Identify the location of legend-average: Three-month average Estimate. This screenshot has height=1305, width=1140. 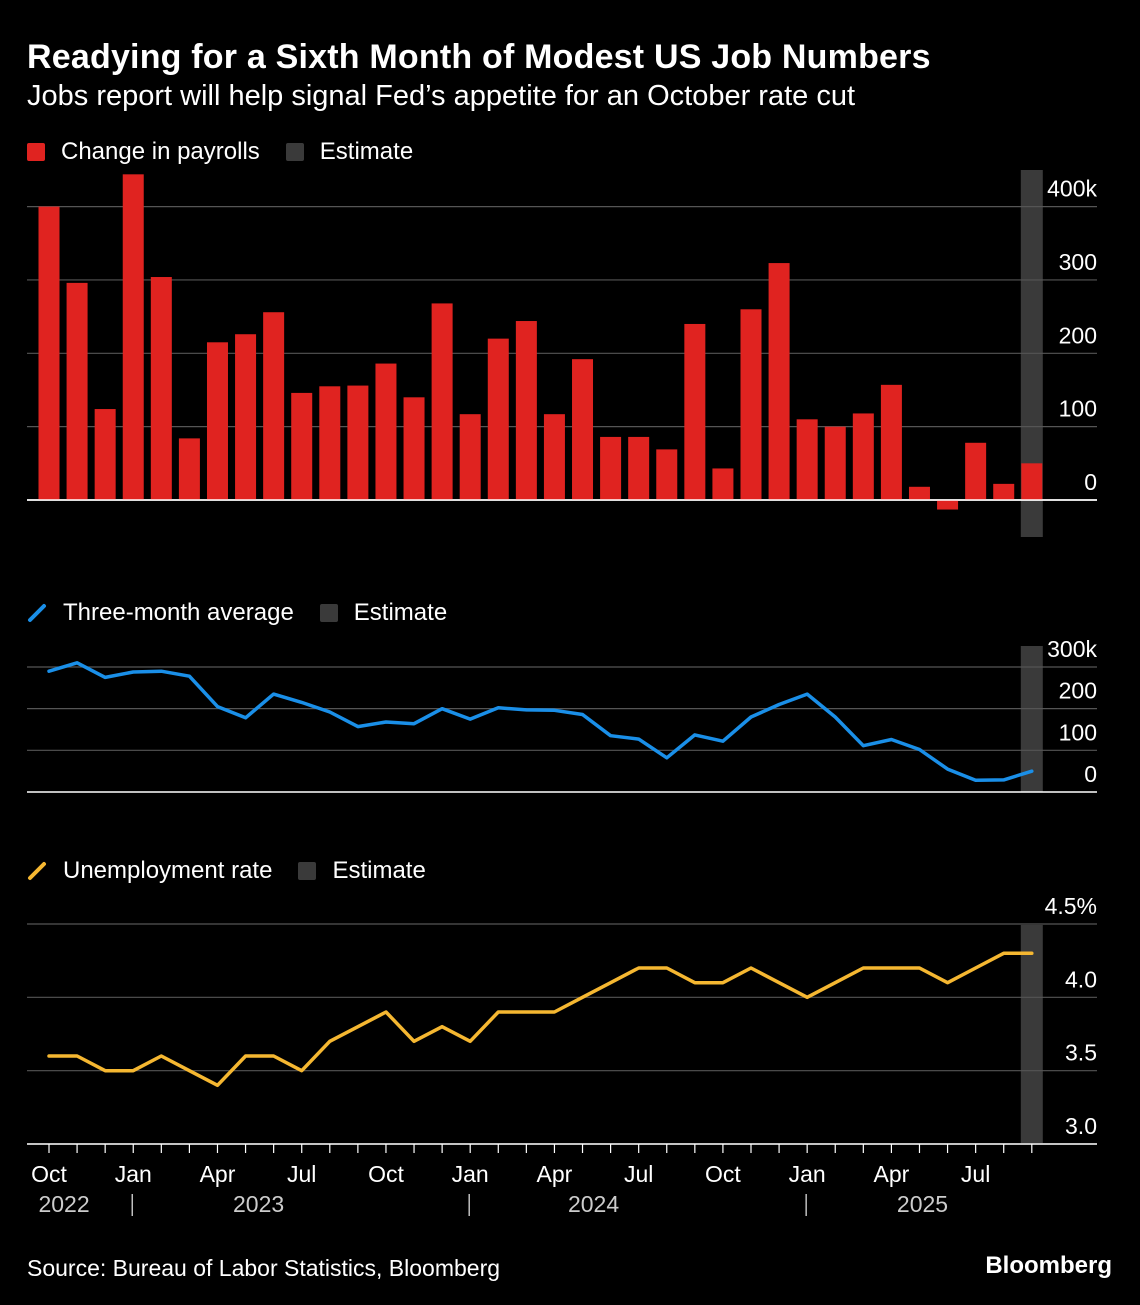
(250, 613).